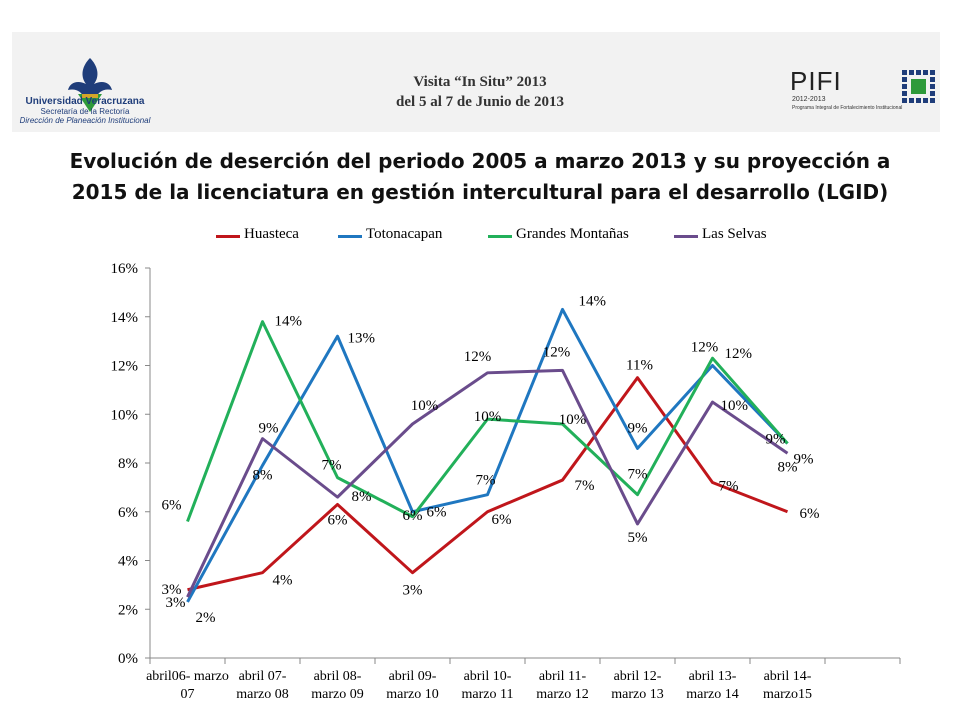 This screenshot has width=960, height=720. I want to click on y-tick-label: 2%, so click(128, 610).